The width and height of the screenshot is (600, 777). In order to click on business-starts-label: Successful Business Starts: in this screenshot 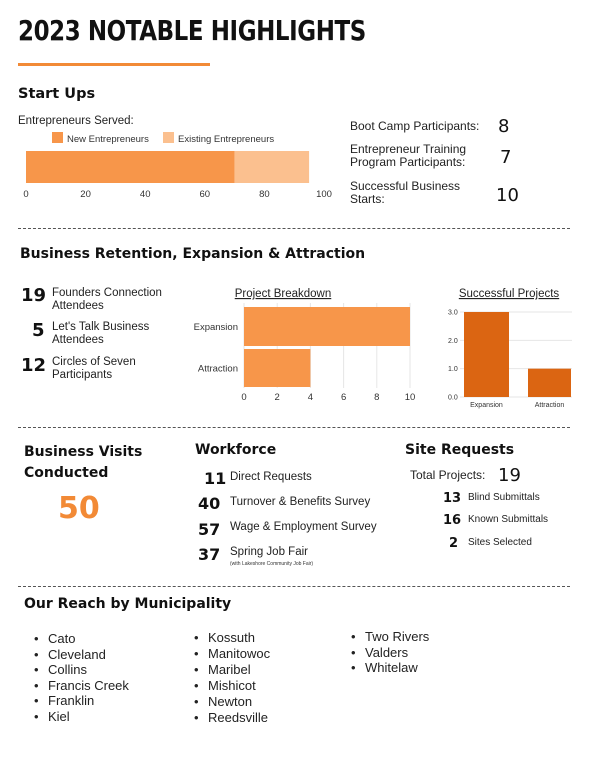, I will do `click(405, 193)`.